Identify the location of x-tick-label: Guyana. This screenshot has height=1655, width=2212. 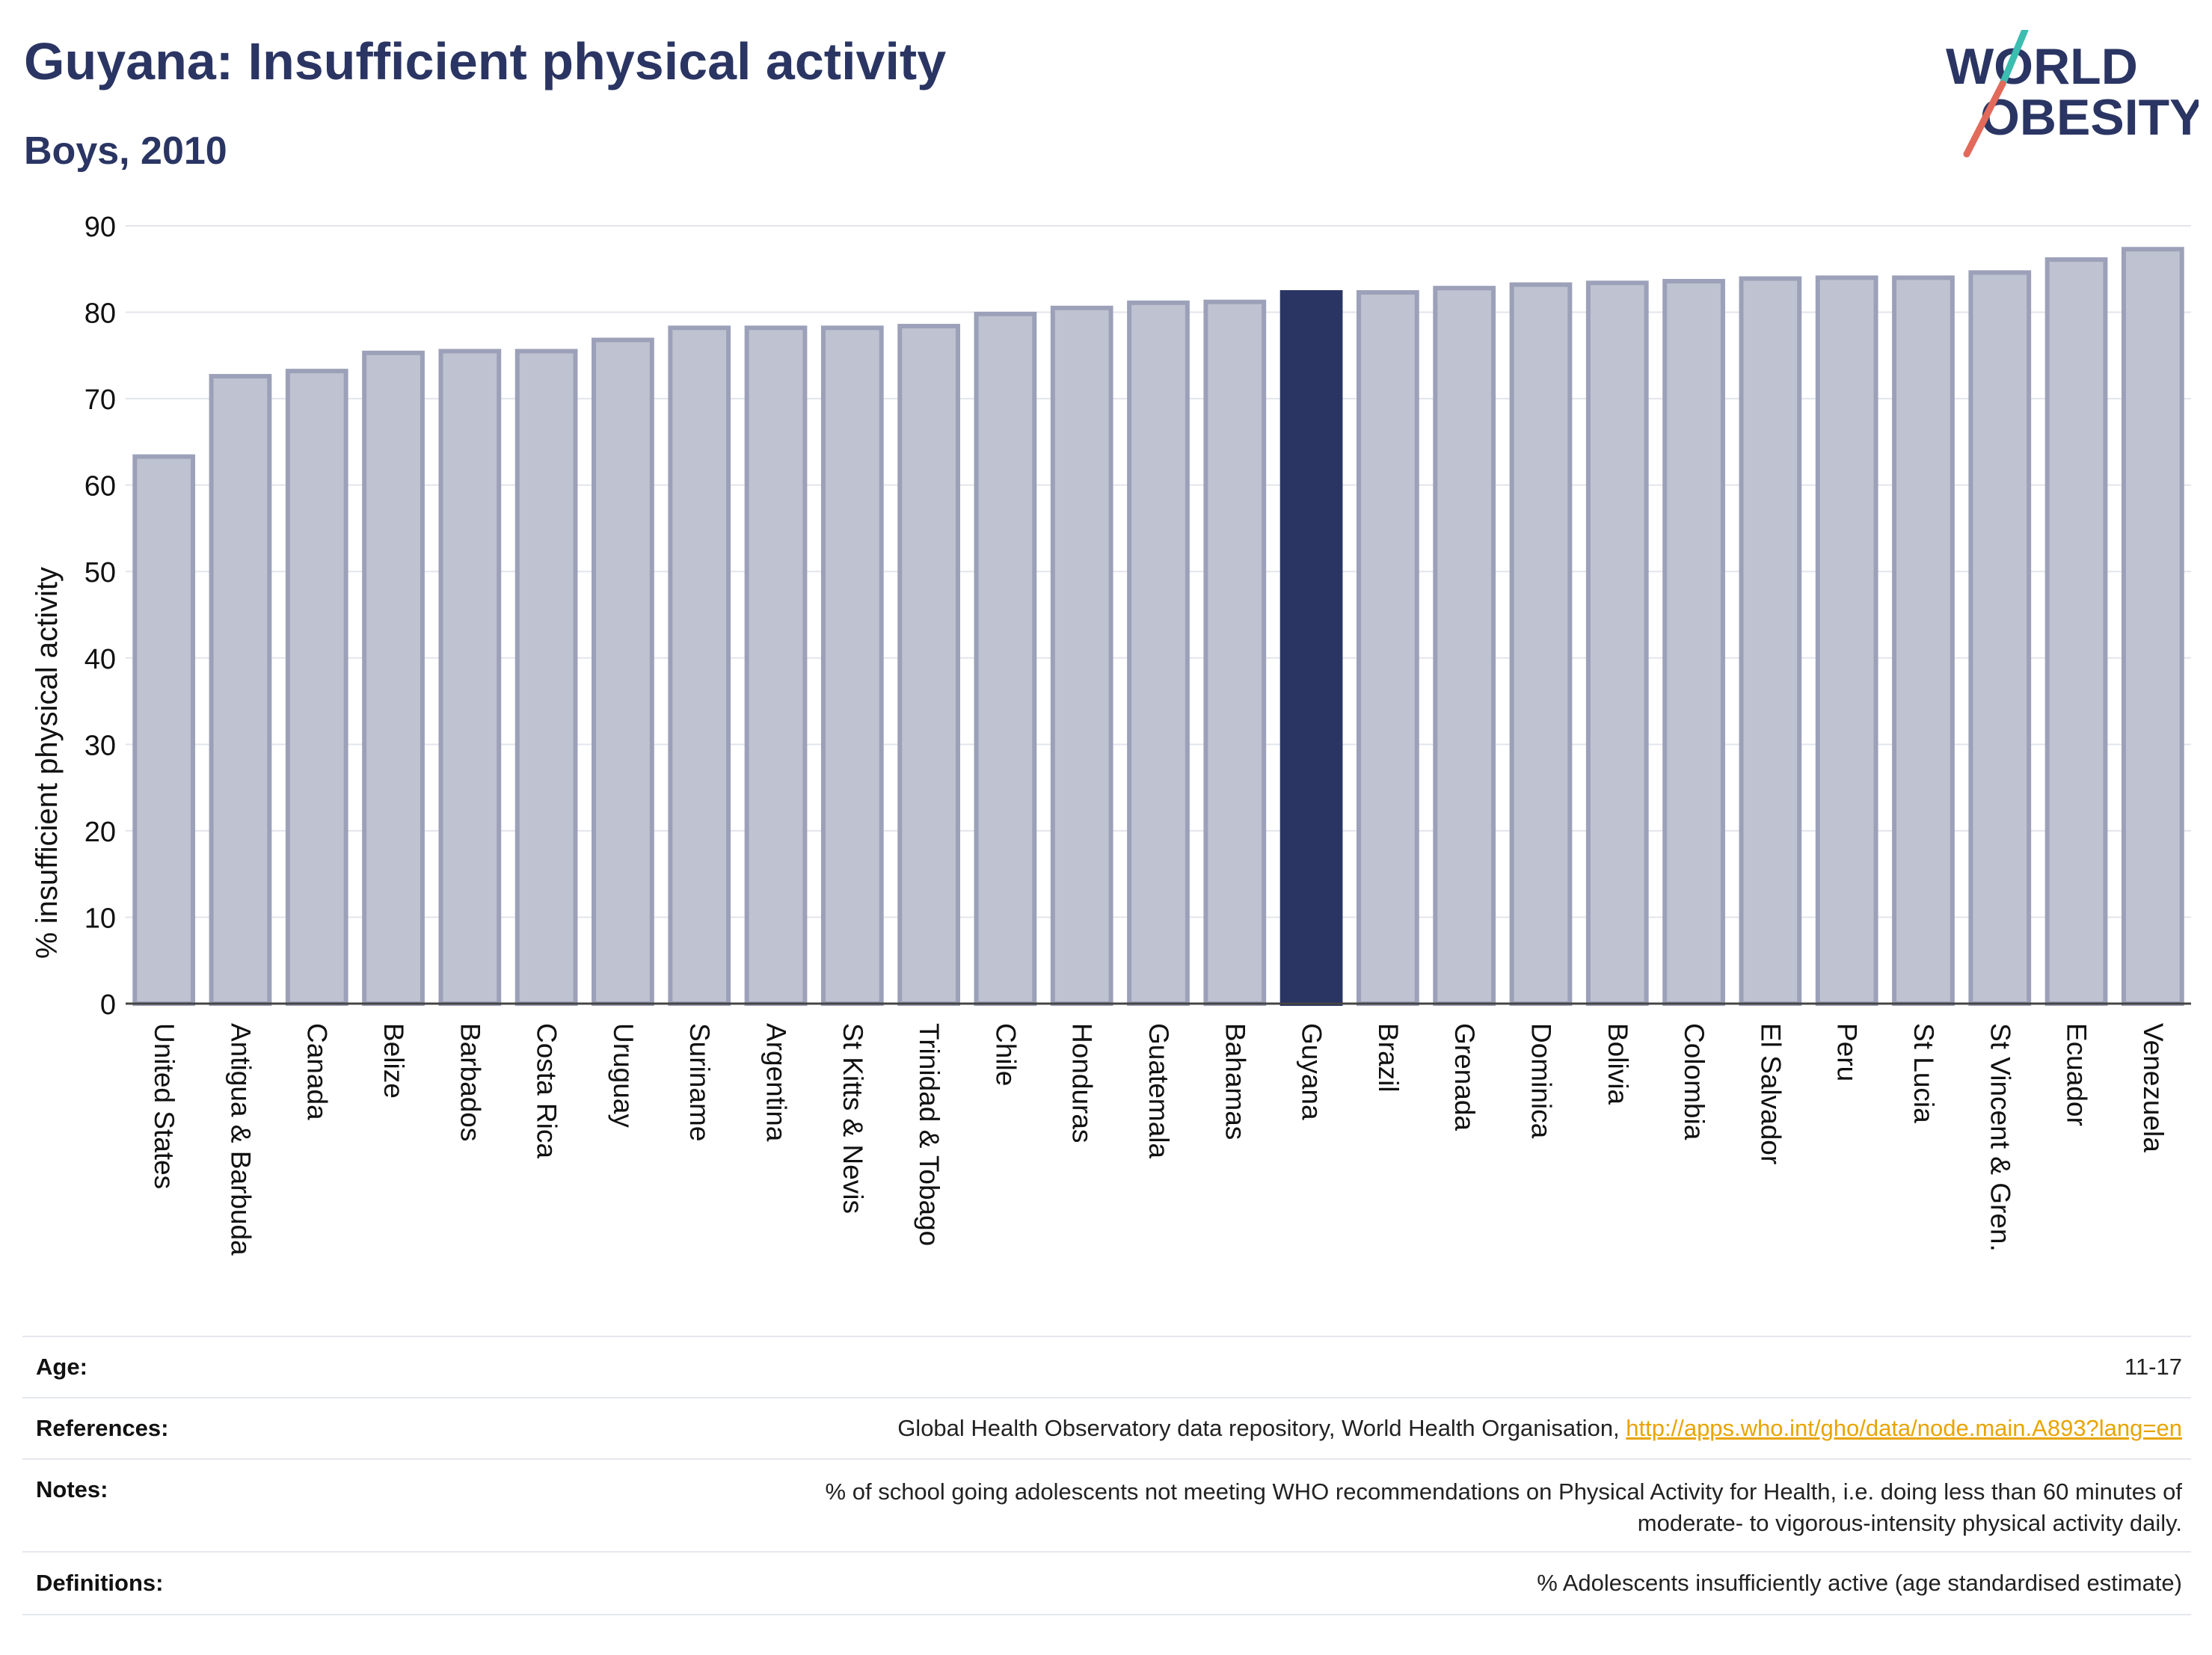
(1312, 1071).